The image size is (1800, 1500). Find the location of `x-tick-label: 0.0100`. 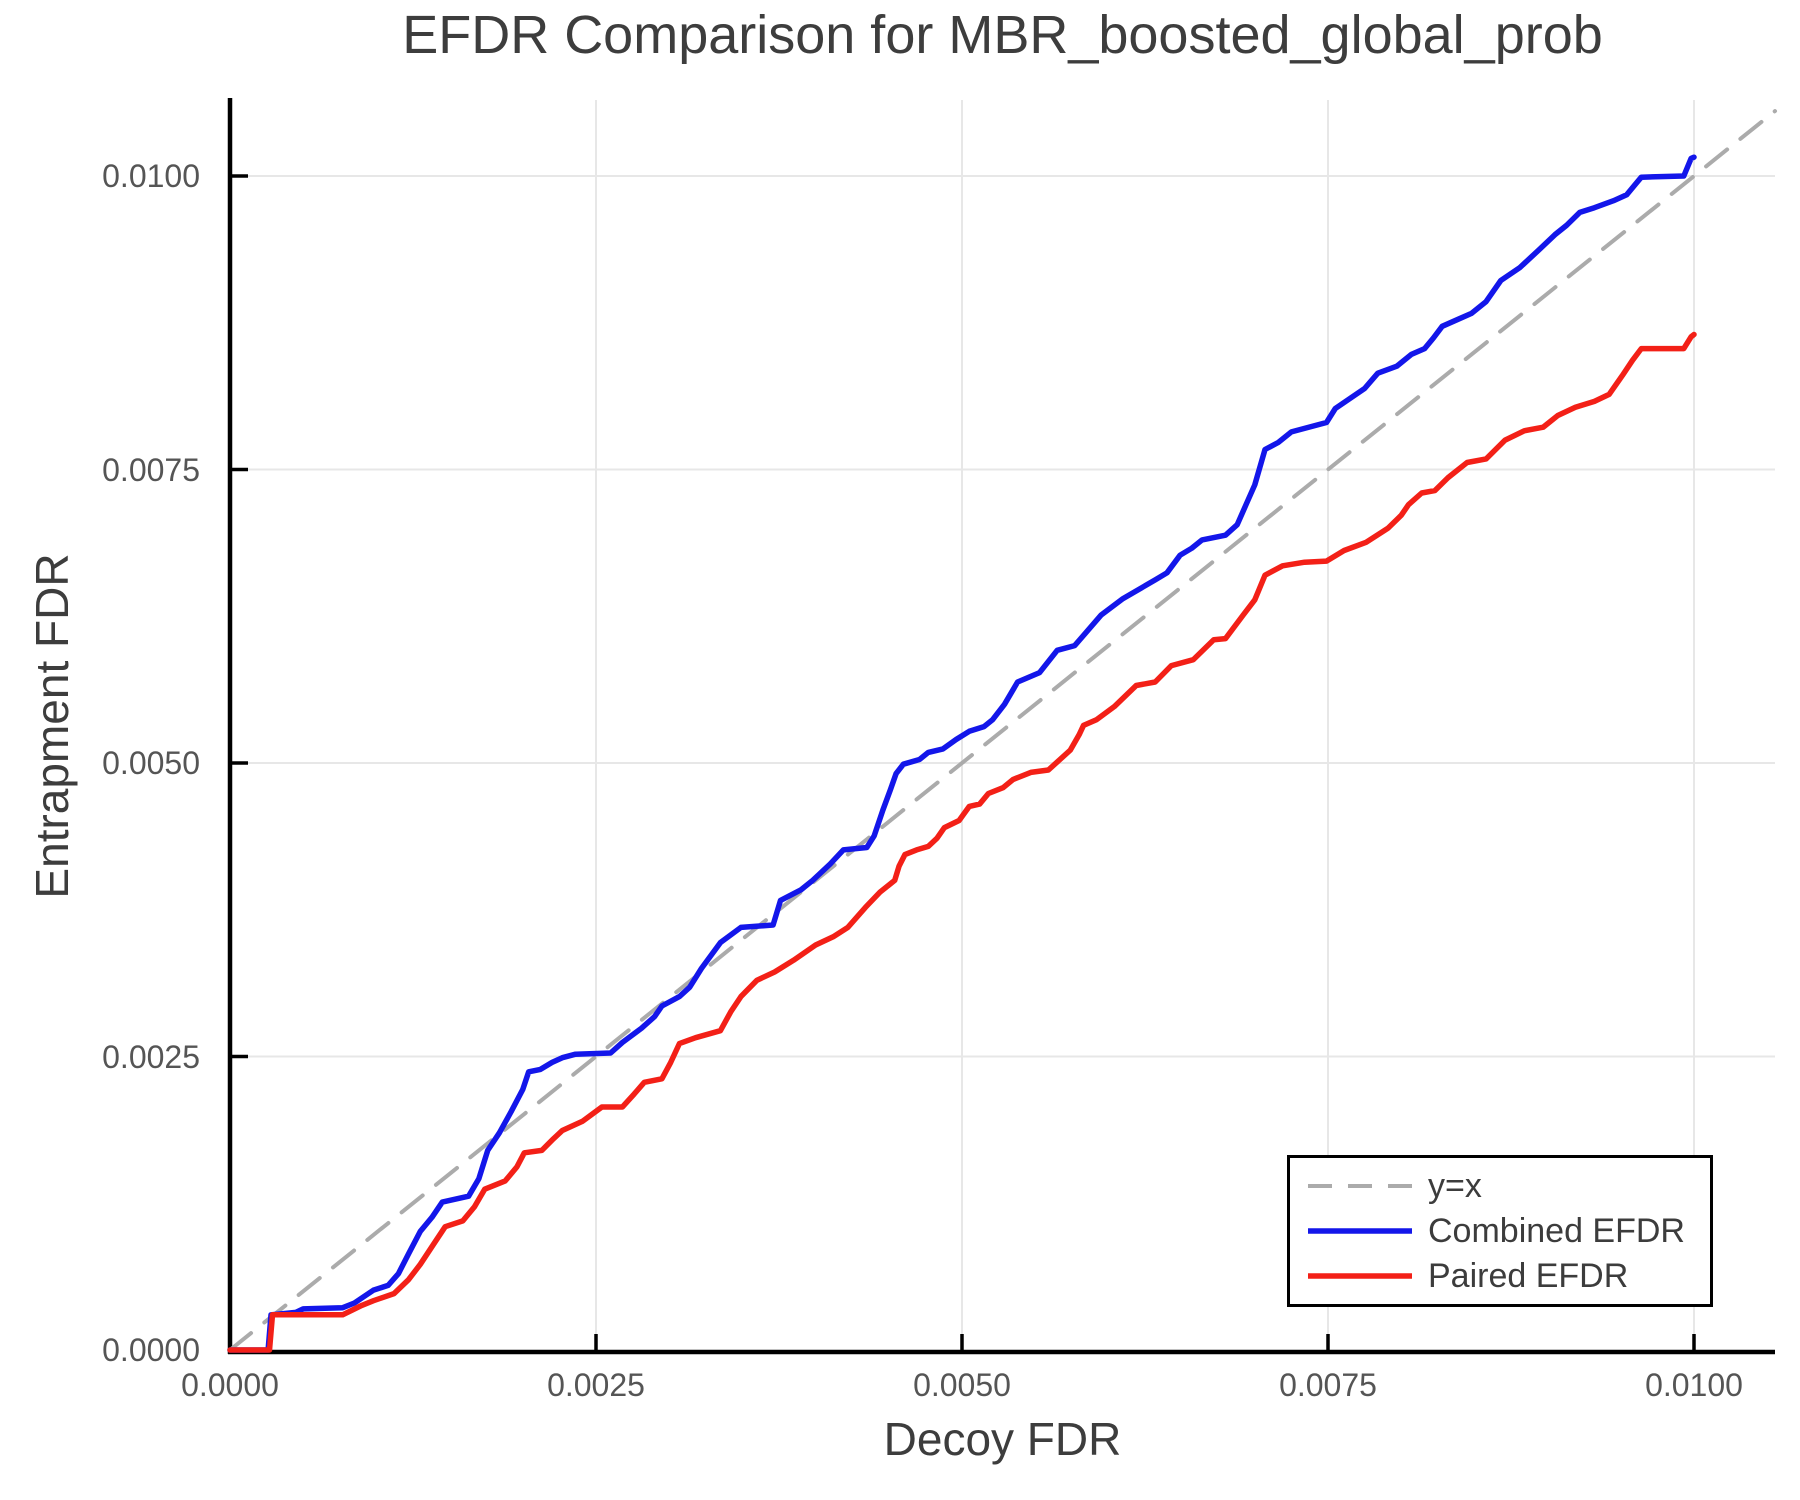

x-tick-label: 0.0100 is located at coordinates (1694, 1385).